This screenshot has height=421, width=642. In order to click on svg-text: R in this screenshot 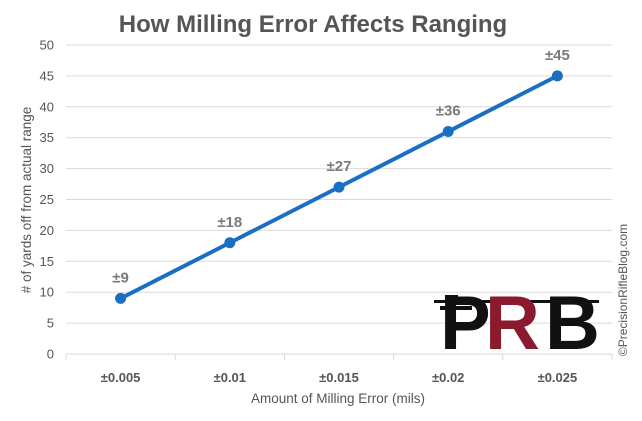, I will do `click(512, 323)`.